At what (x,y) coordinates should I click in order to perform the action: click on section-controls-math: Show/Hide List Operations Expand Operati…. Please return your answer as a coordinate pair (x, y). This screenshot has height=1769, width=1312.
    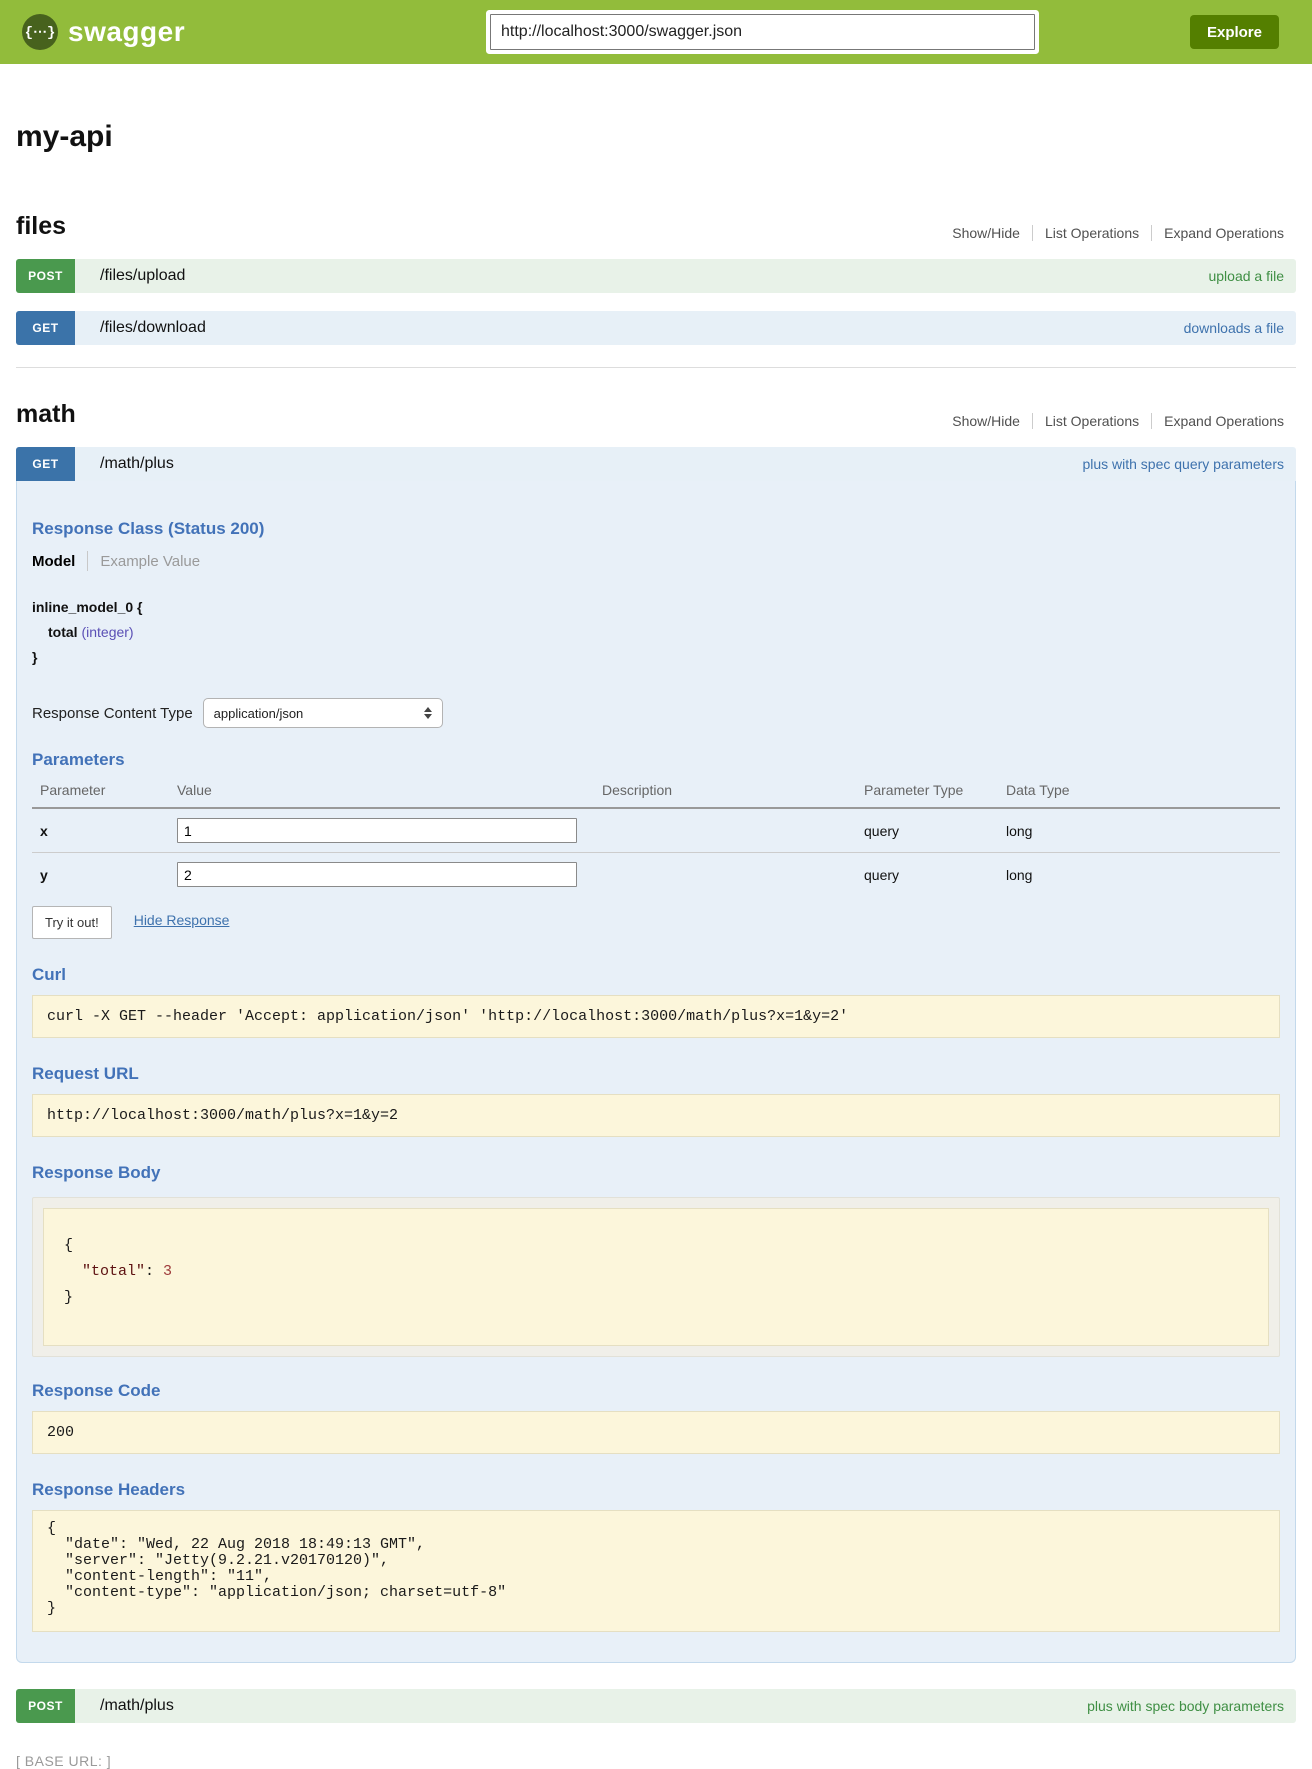
    Looking at the image, I should click on (1124, 421).